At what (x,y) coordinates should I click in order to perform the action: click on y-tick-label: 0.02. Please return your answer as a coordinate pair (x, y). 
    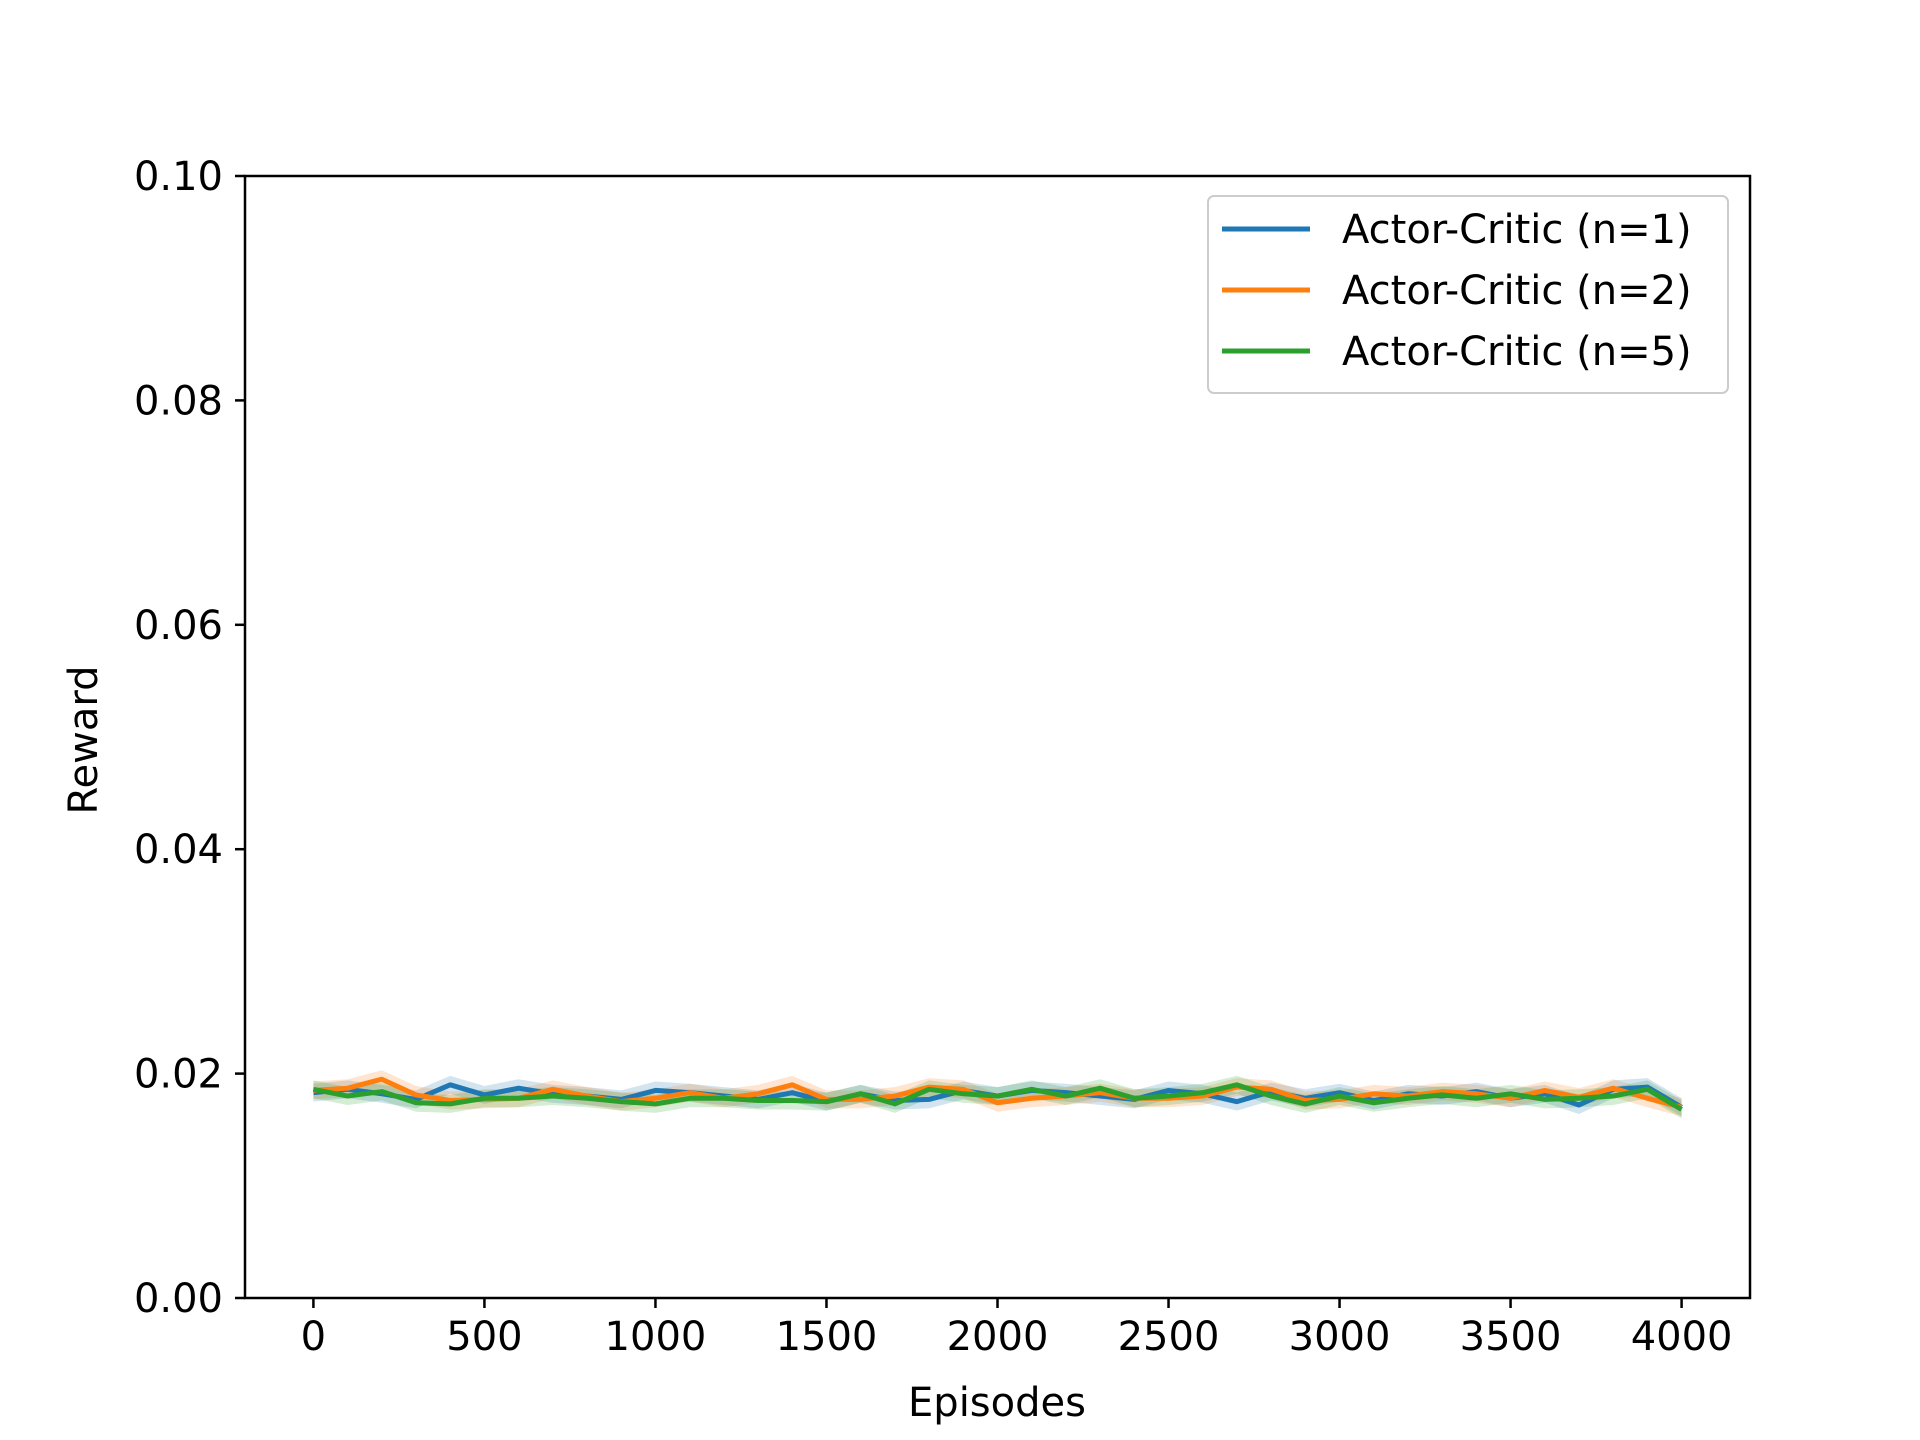
    Looking at the image, I should click on (178, 1075).